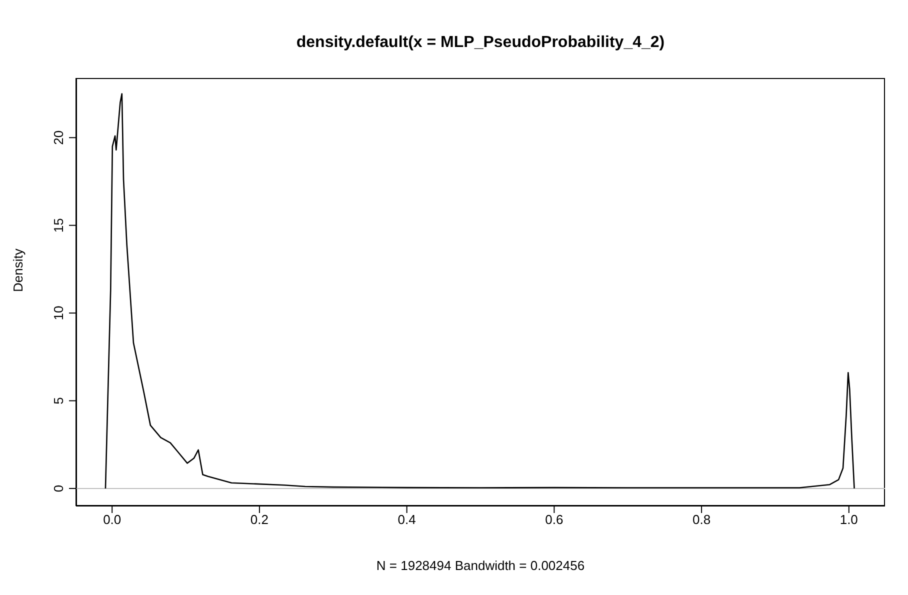 This screenshot has width=908, height=595. What do you see at coordinates (58, 313) in the screenshot?
I see `y-tick-label: 10` at bounding box center [58, 313].